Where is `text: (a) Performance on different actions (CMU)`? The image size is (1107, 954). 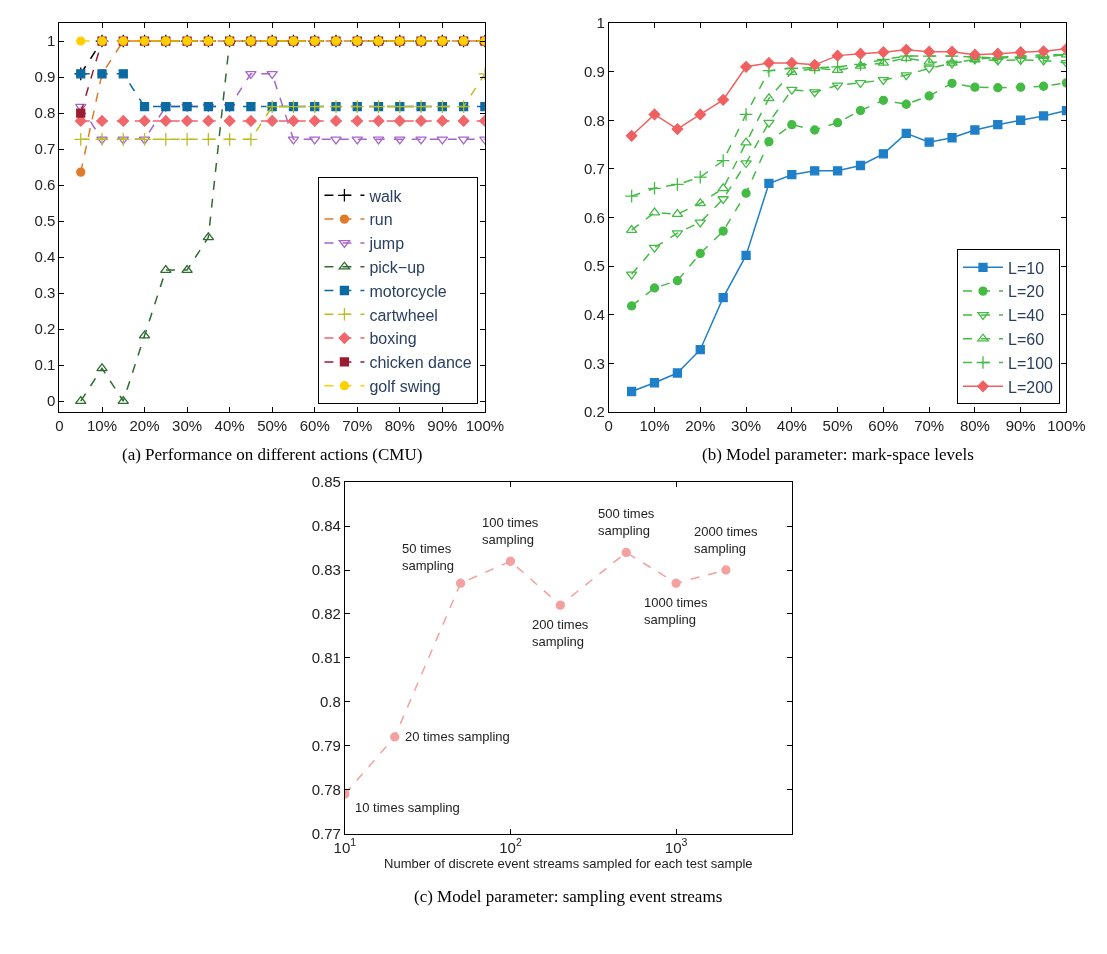
text: (a) Performance on different actions (CMU) is located at coordinates (272, 454).